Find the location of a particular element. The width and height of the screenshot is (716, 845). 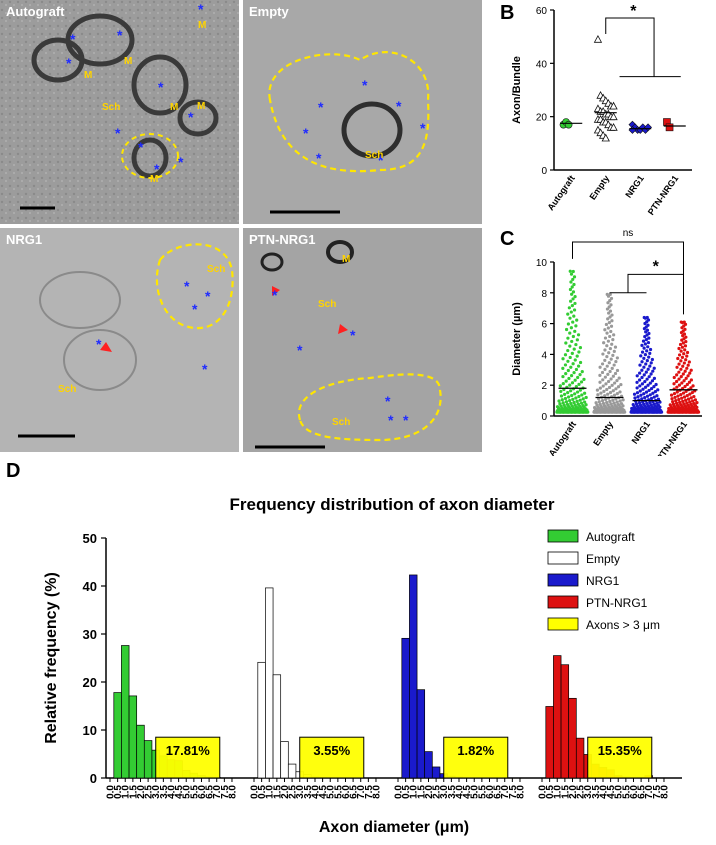

d-legend-label: Autograft is located at coordinates (610, 537).